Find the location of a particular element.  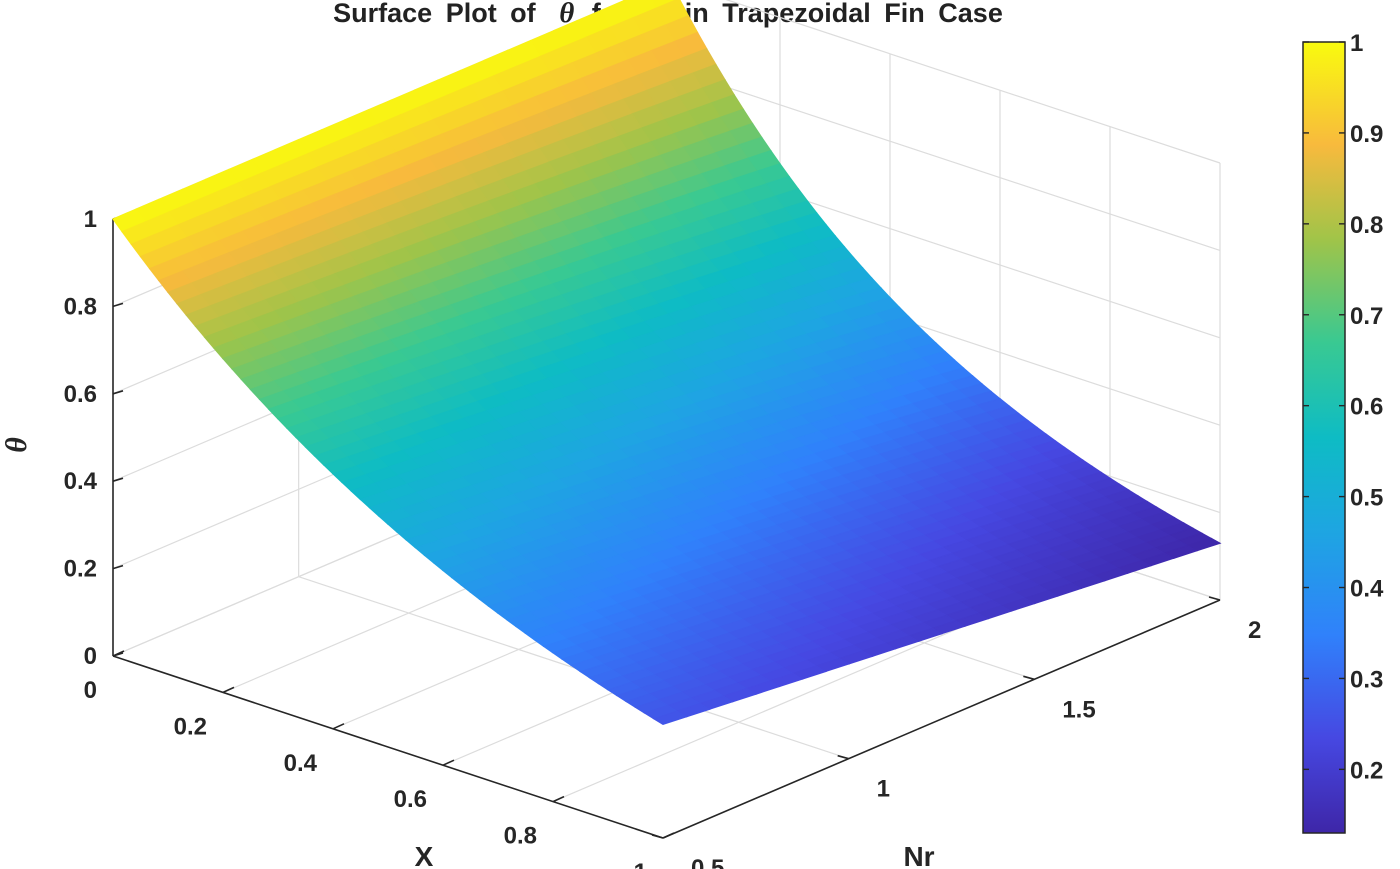

x-tick-label: 0 is located at coordinates (90, 690).